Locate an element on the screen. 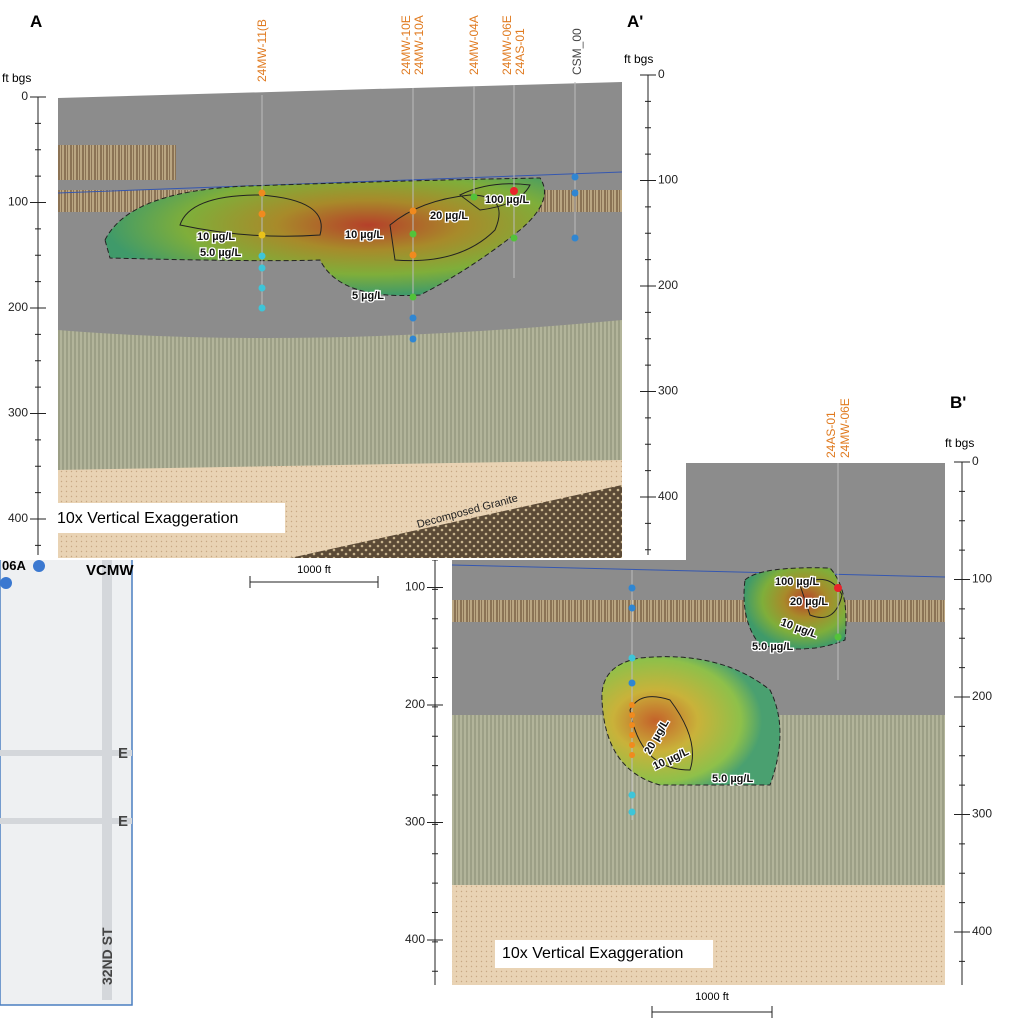 This screenshot has height=1021, width=1015. well-label: 24MW-10E is located at coordinates (406, 45).